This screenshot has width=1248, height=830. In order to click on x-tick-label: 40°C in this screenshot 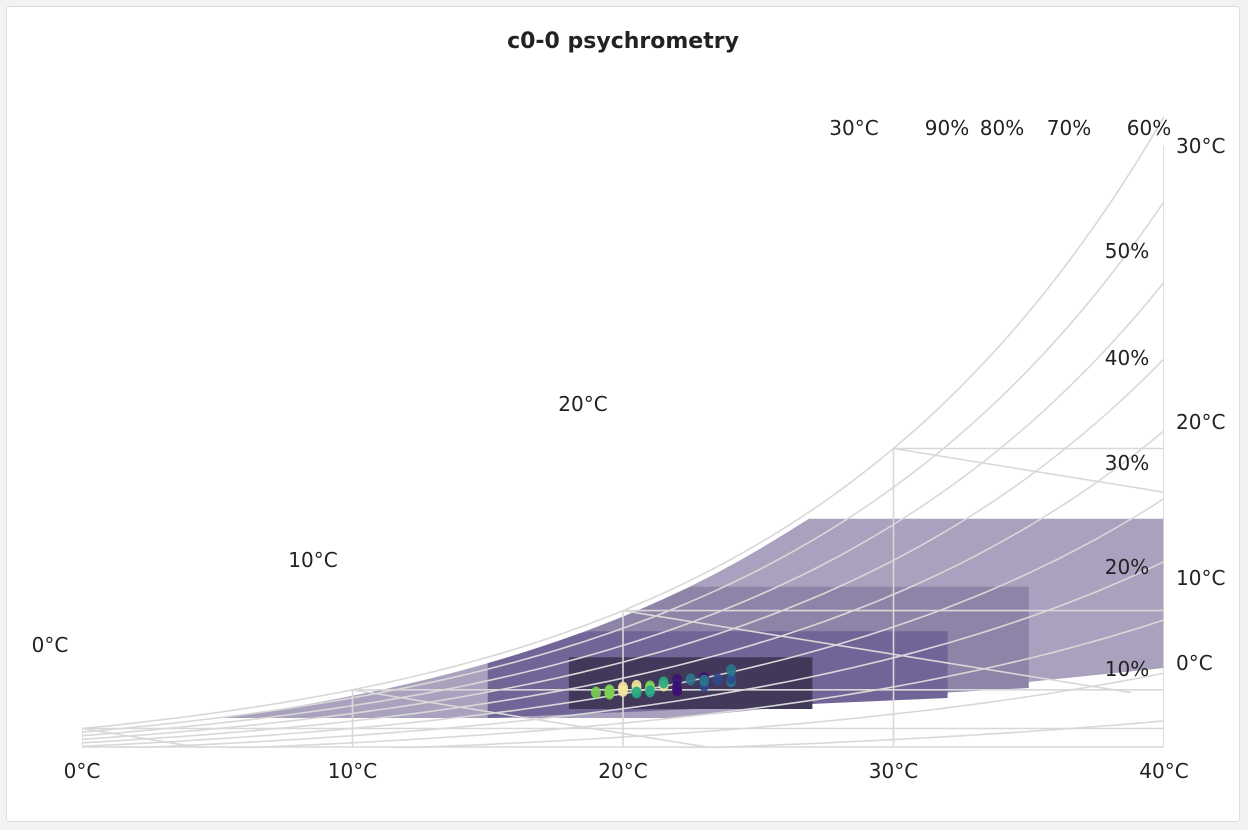, I will do `click(1163, 771)`.